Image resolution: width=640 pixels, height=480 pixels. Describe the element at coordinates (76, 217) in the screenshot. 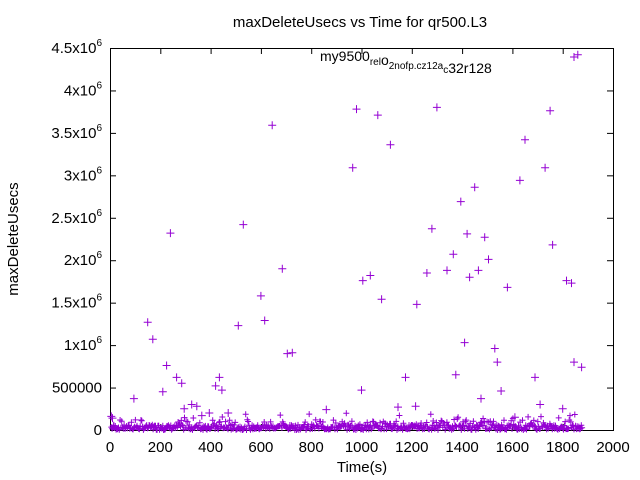

I see `y-tick-label-5: 2.5x10⁶` at that location.